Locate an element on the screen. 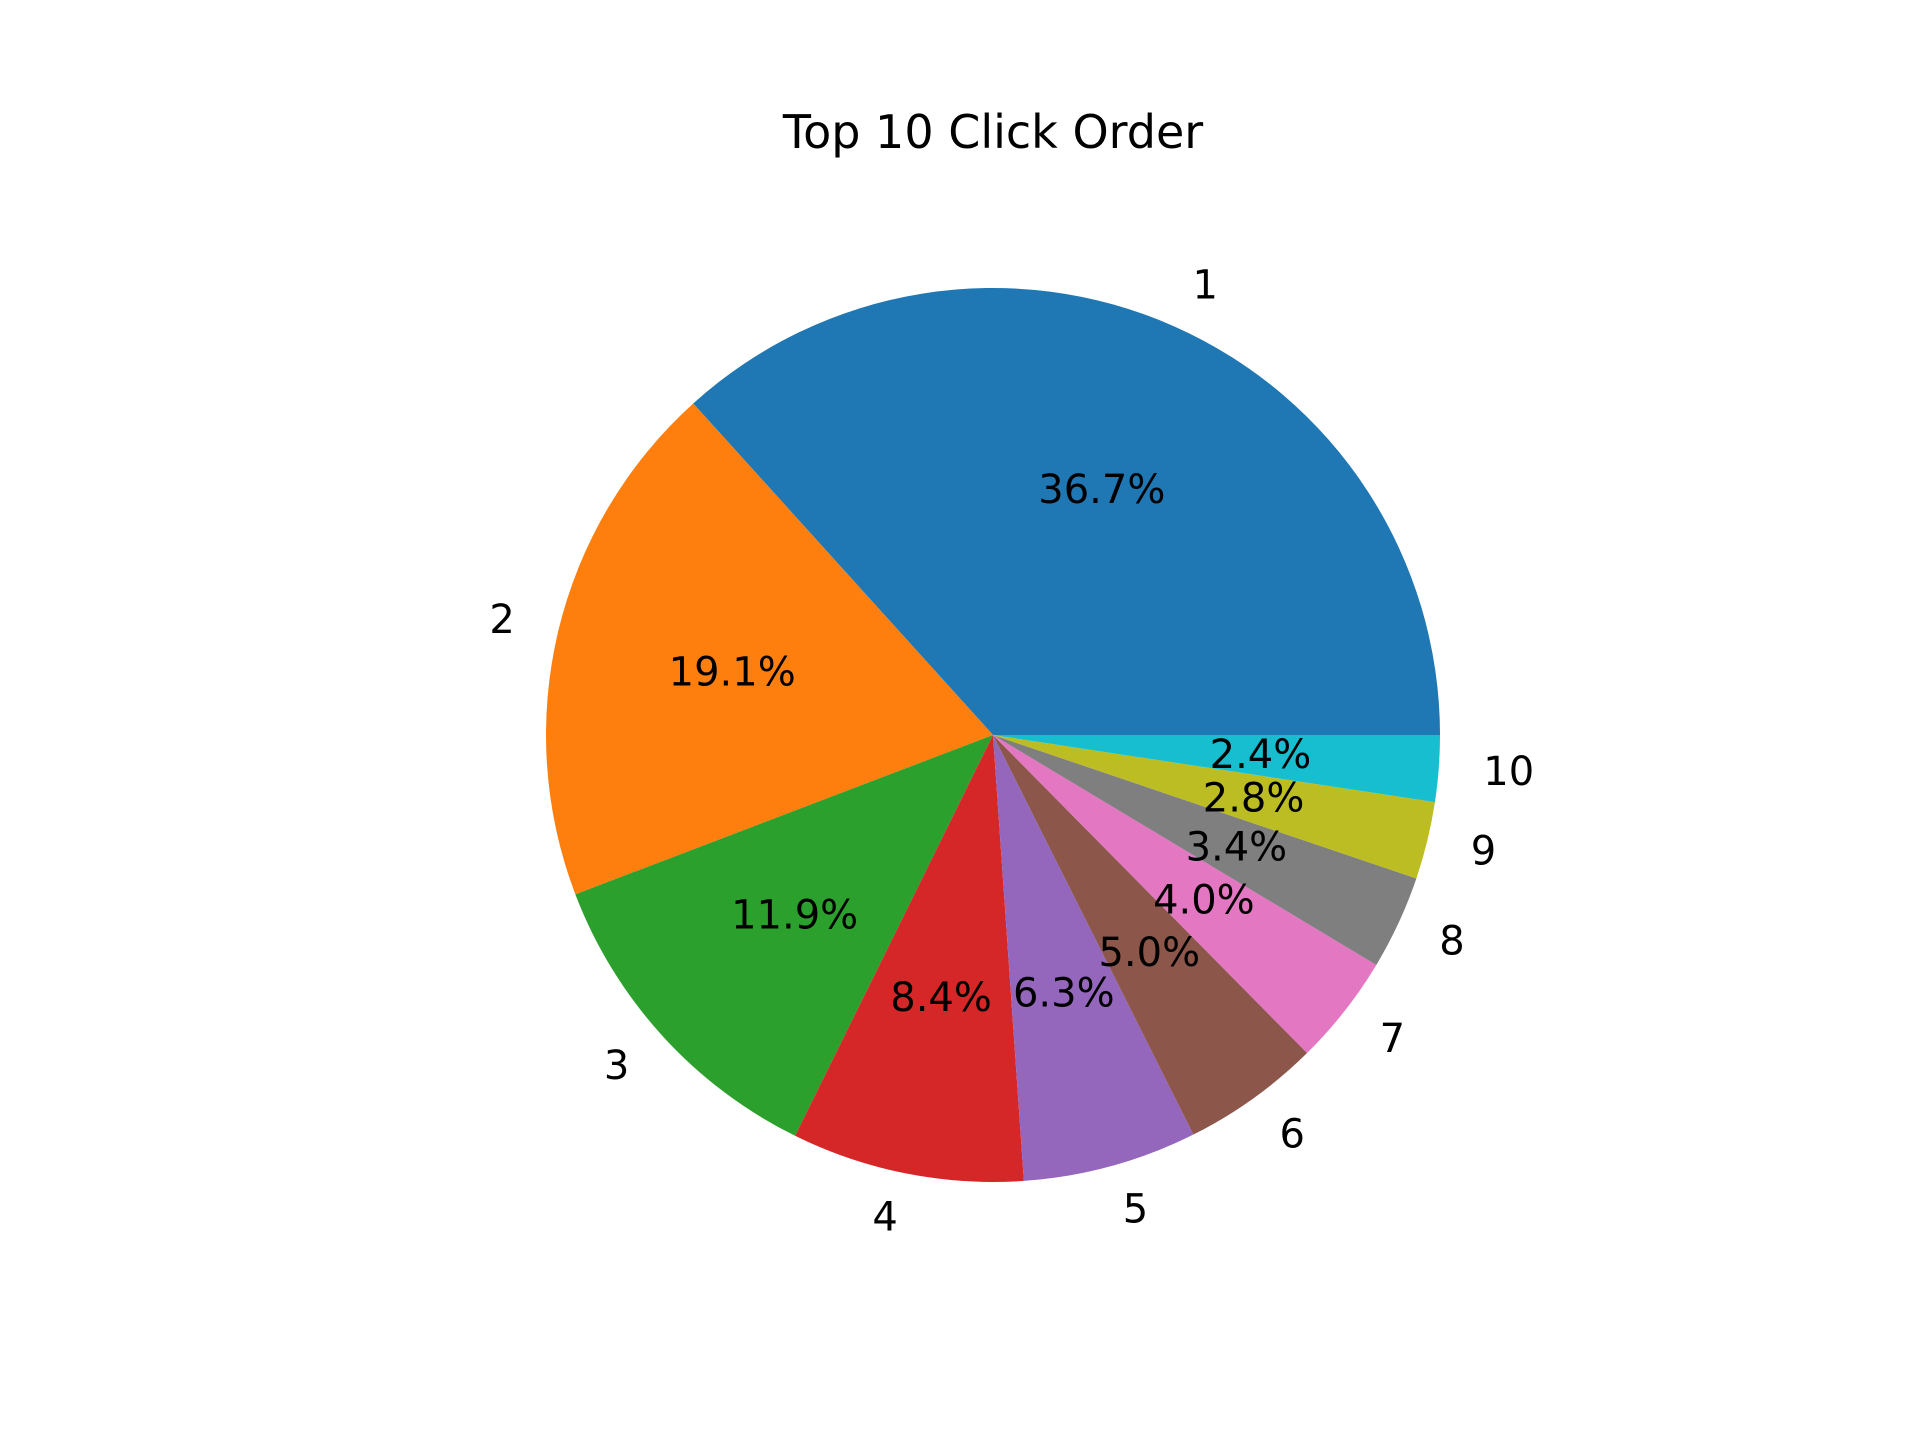  slice-percent-8: 3.4% is located at coordinates (1237, 848).